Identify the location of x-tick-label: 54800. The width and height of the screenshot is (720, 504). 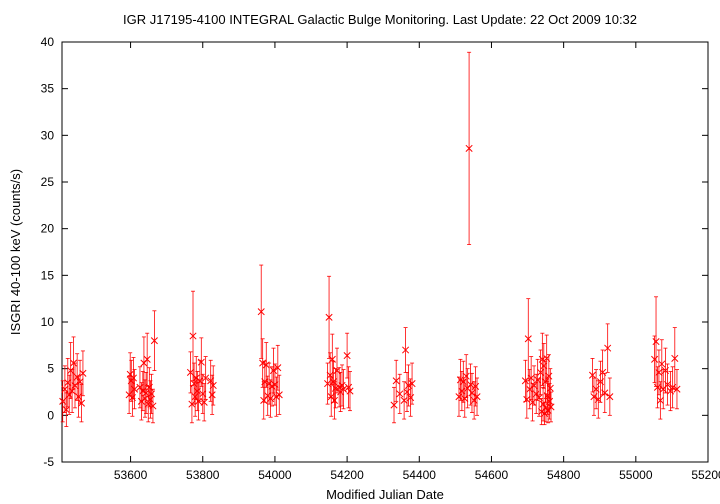
(564, 475).